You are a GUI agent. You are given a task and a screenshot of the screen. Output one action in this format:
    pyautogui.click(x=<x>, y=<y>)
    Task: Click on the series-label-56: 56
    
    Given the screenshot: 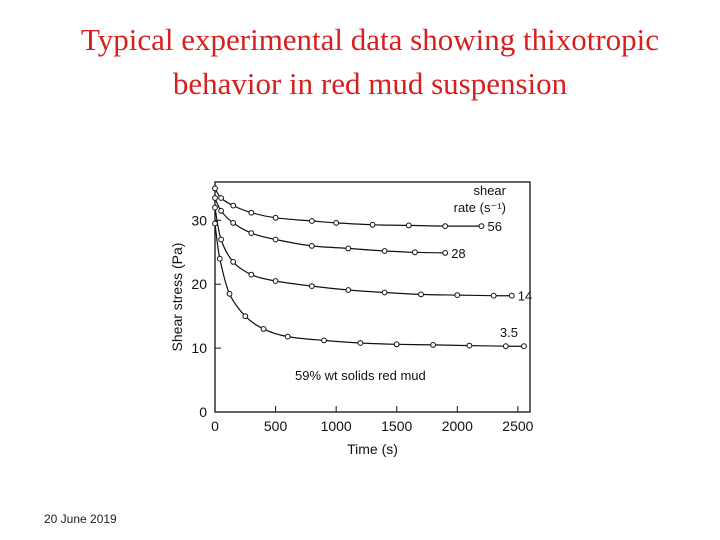 What is the action you would take?
    pyautogui.click(x=495, y=226)
    